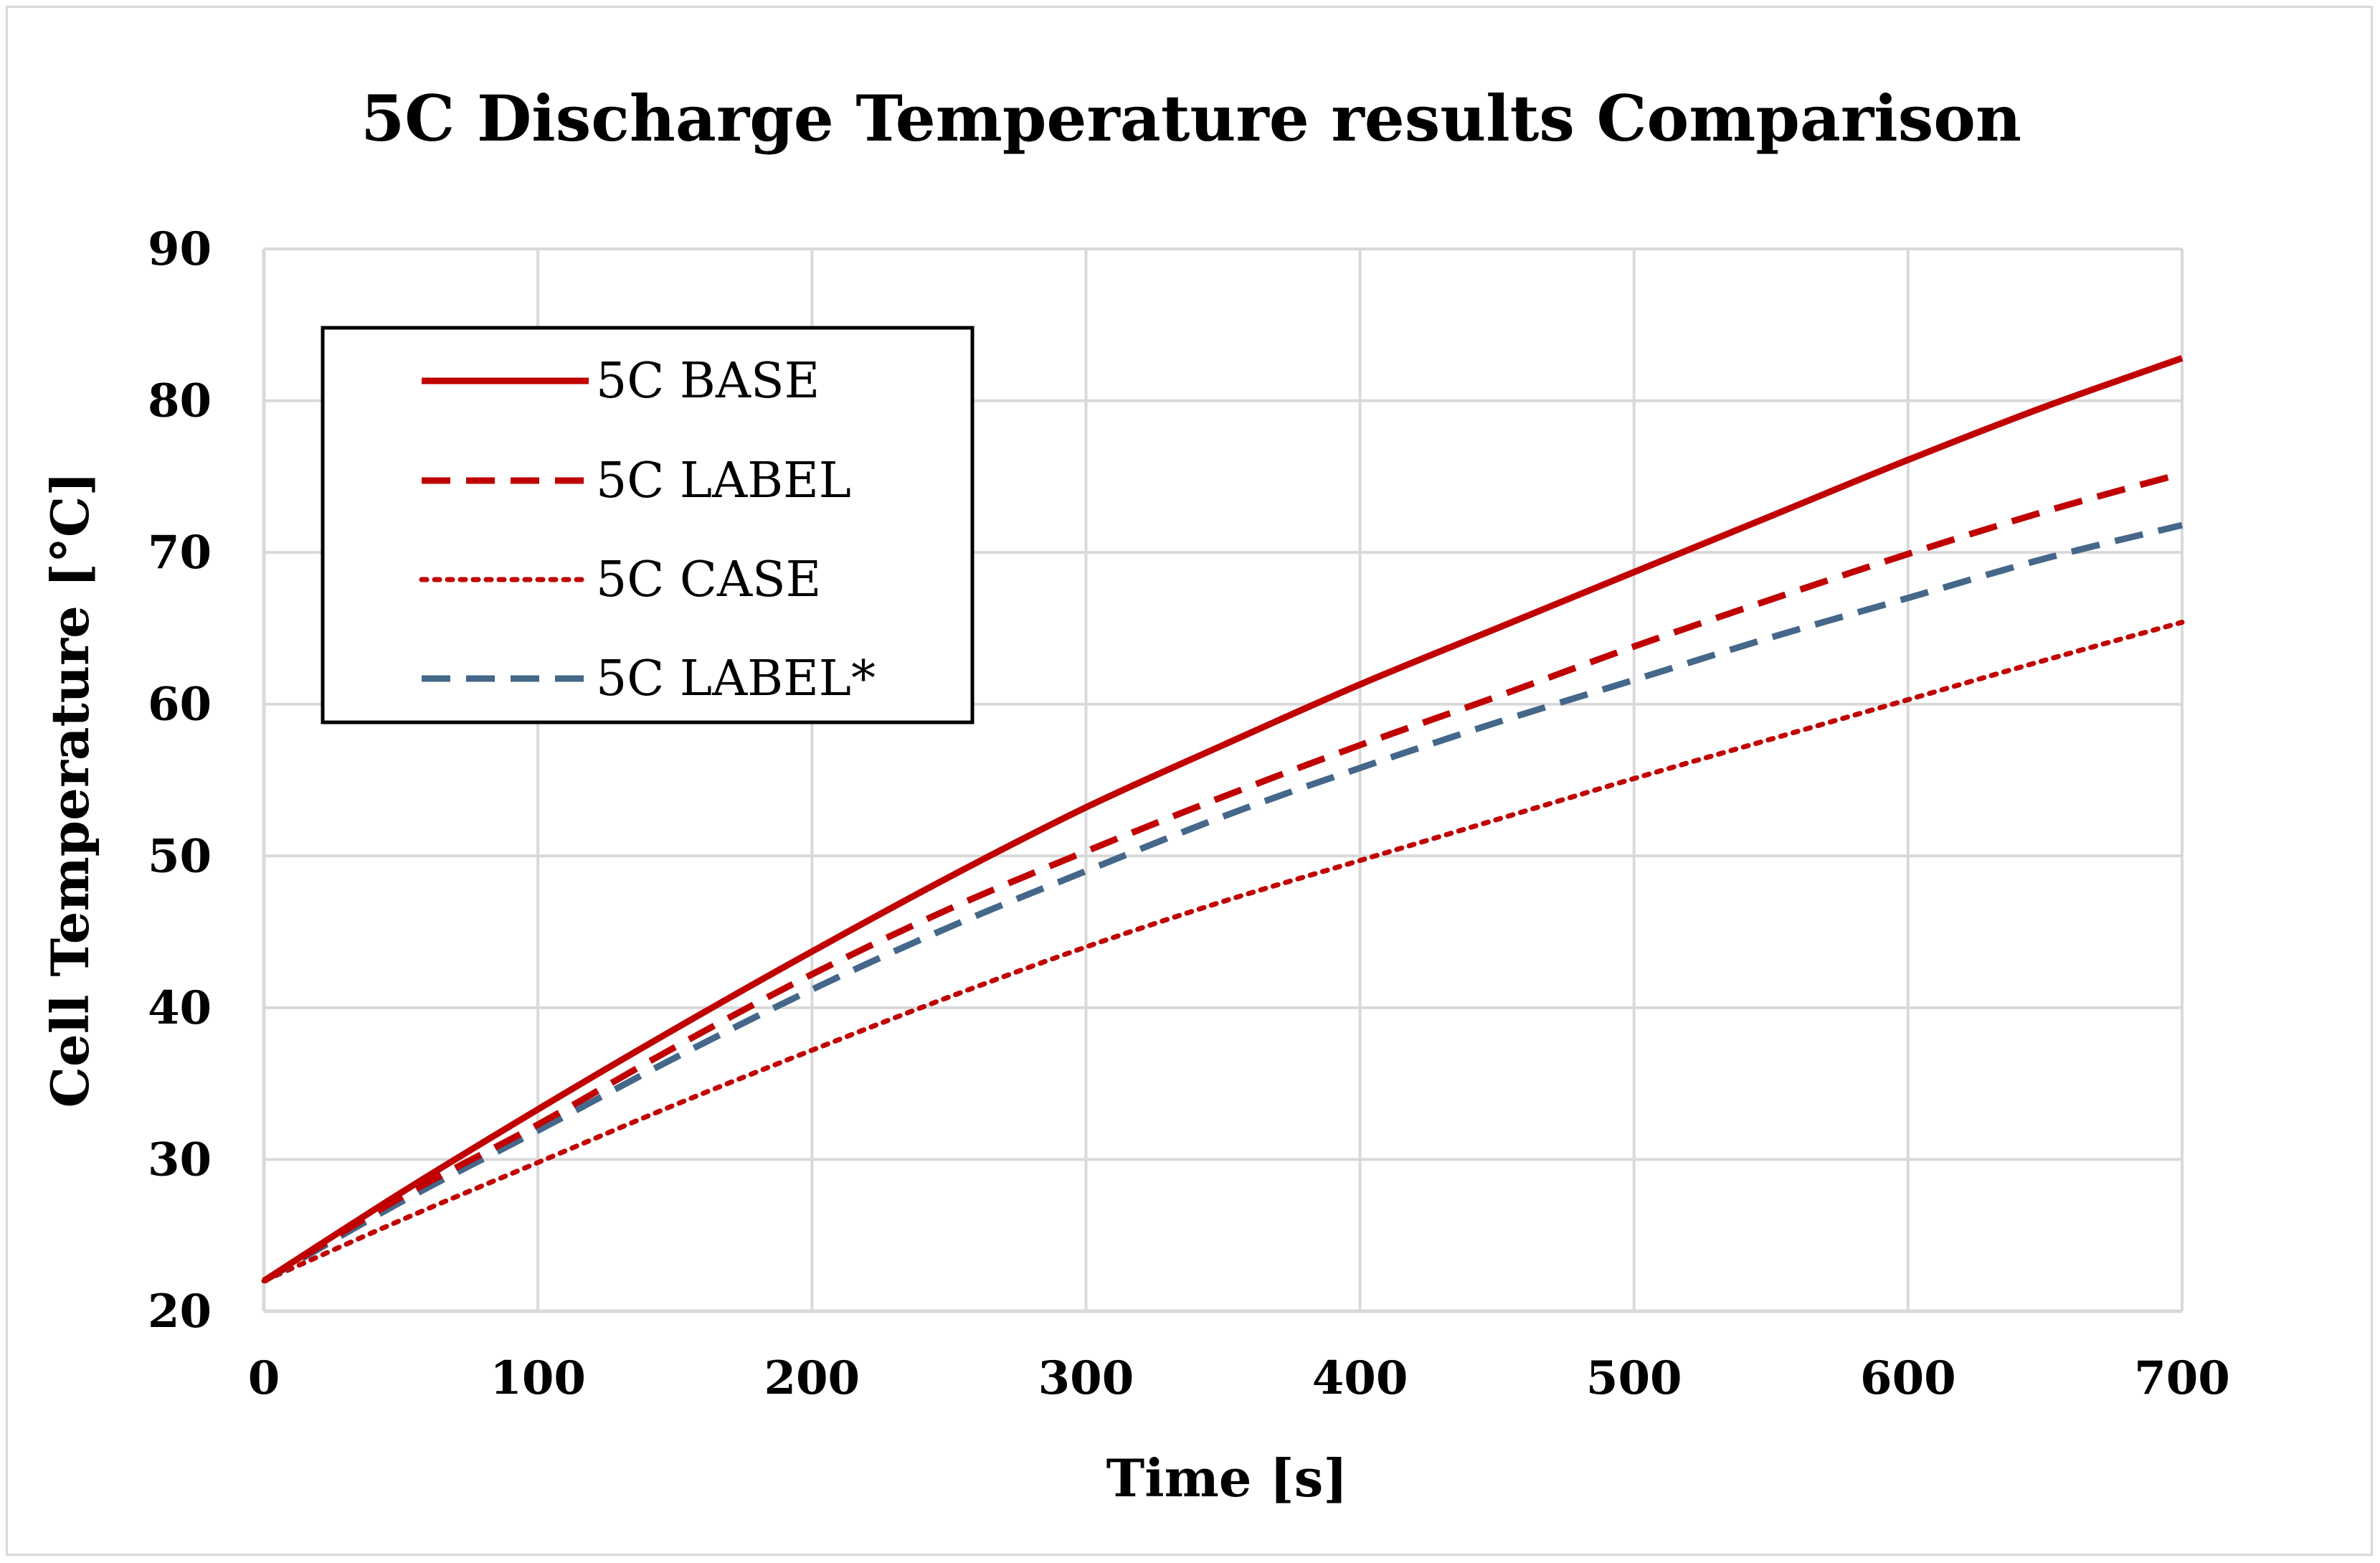 Image resolution: width=2380 pixels, height=1563 pixels. Describe the element at coordinates (723, 481) in the screenshot. I see `legend-label: 5C LABEL` at that location.